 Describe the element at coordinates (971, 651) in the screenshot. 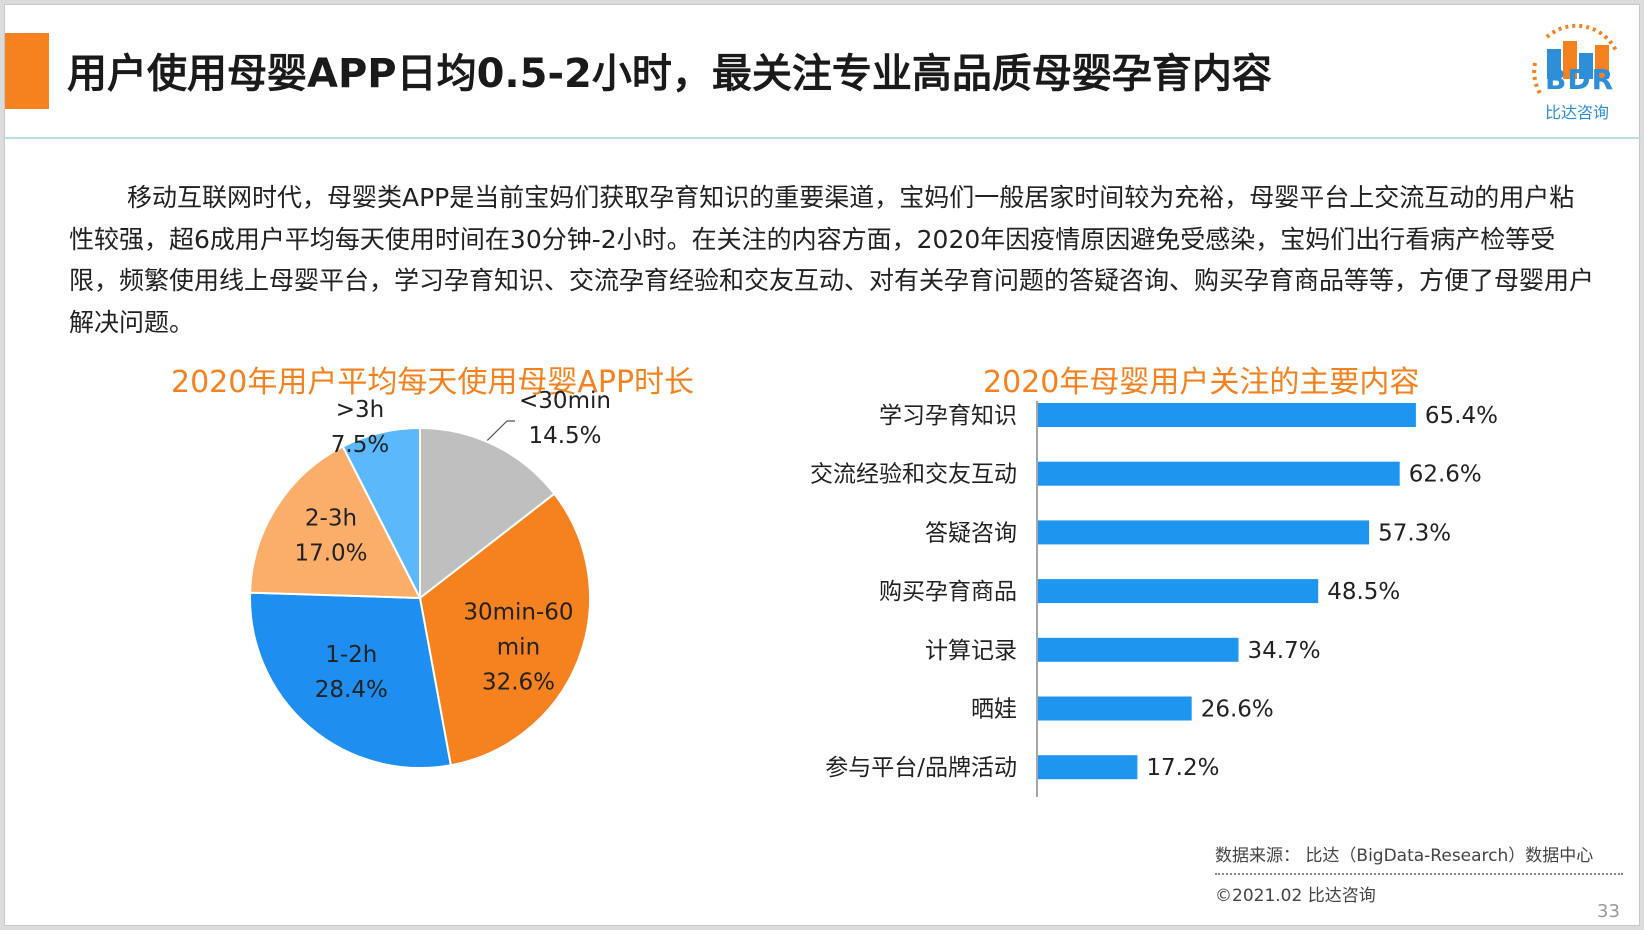

I see `bar-category-label: 计算记录` at that location.